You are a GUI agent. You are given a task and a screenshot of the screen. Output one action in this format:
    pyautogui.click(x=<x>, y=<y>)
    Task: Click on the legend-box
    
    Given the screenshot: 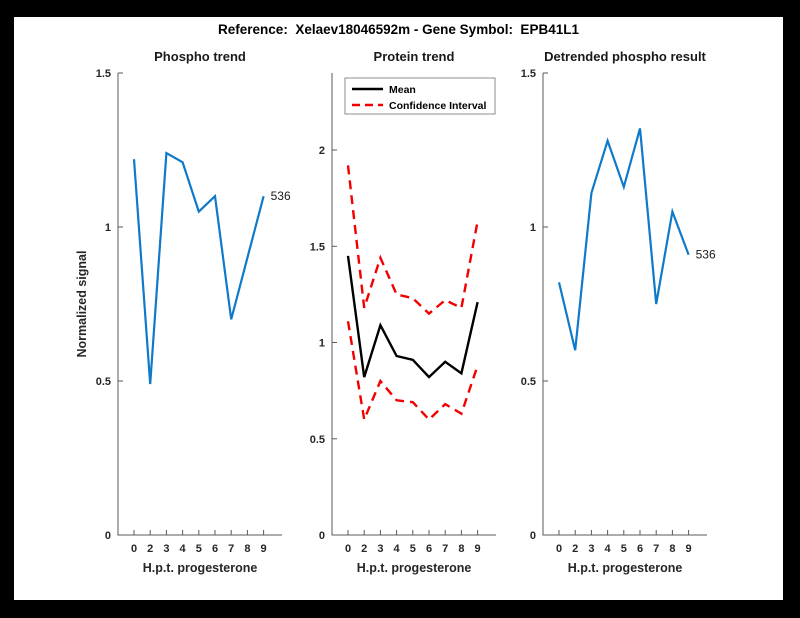 What is the action you would take?
    pyautogui.click(x=420, y=96)
    